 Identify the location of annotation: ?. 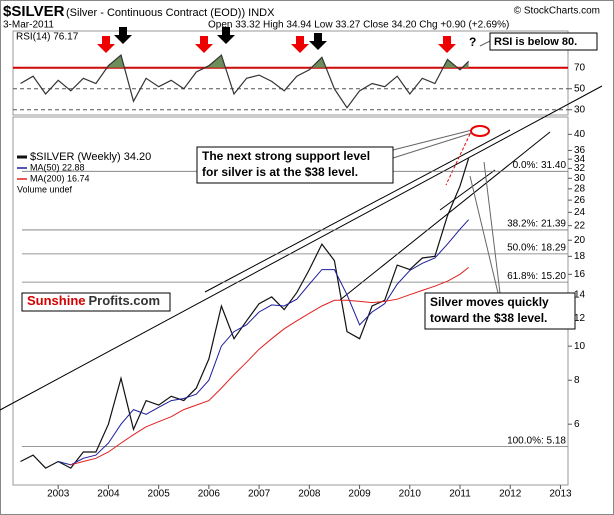
(472, 42).